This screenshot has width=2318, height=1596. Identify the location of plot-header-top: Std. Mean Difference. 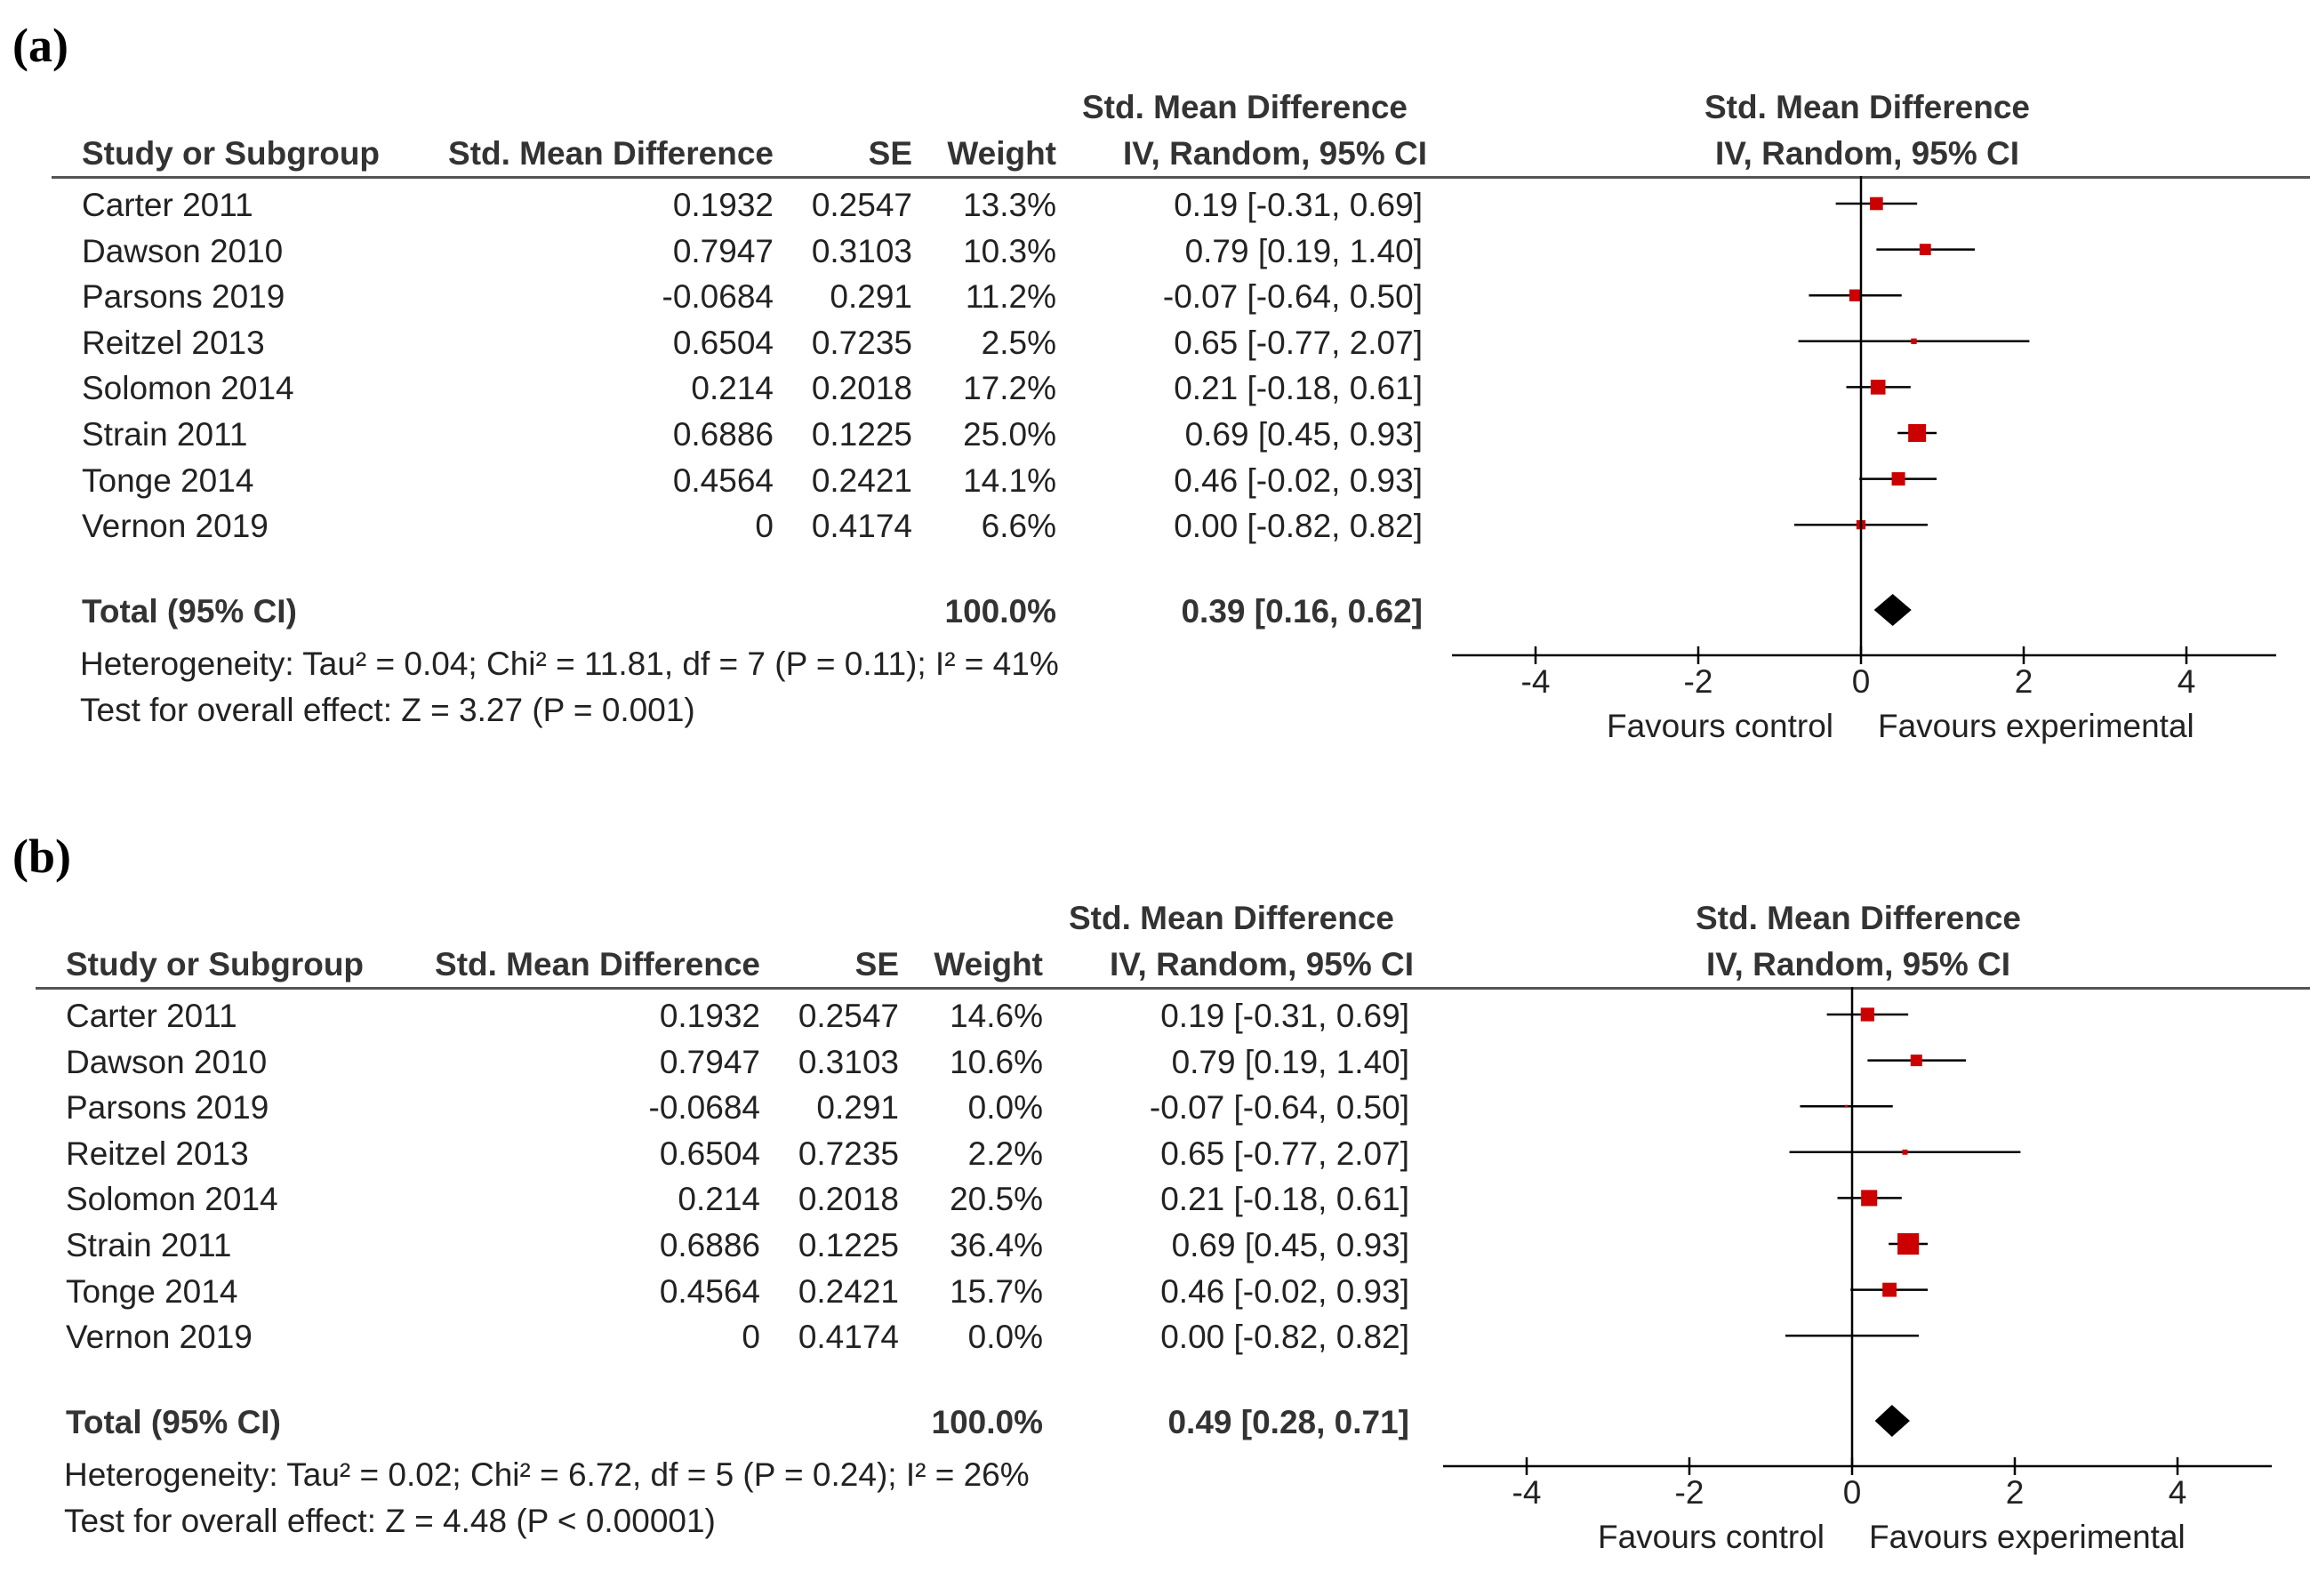
(1867, 107).